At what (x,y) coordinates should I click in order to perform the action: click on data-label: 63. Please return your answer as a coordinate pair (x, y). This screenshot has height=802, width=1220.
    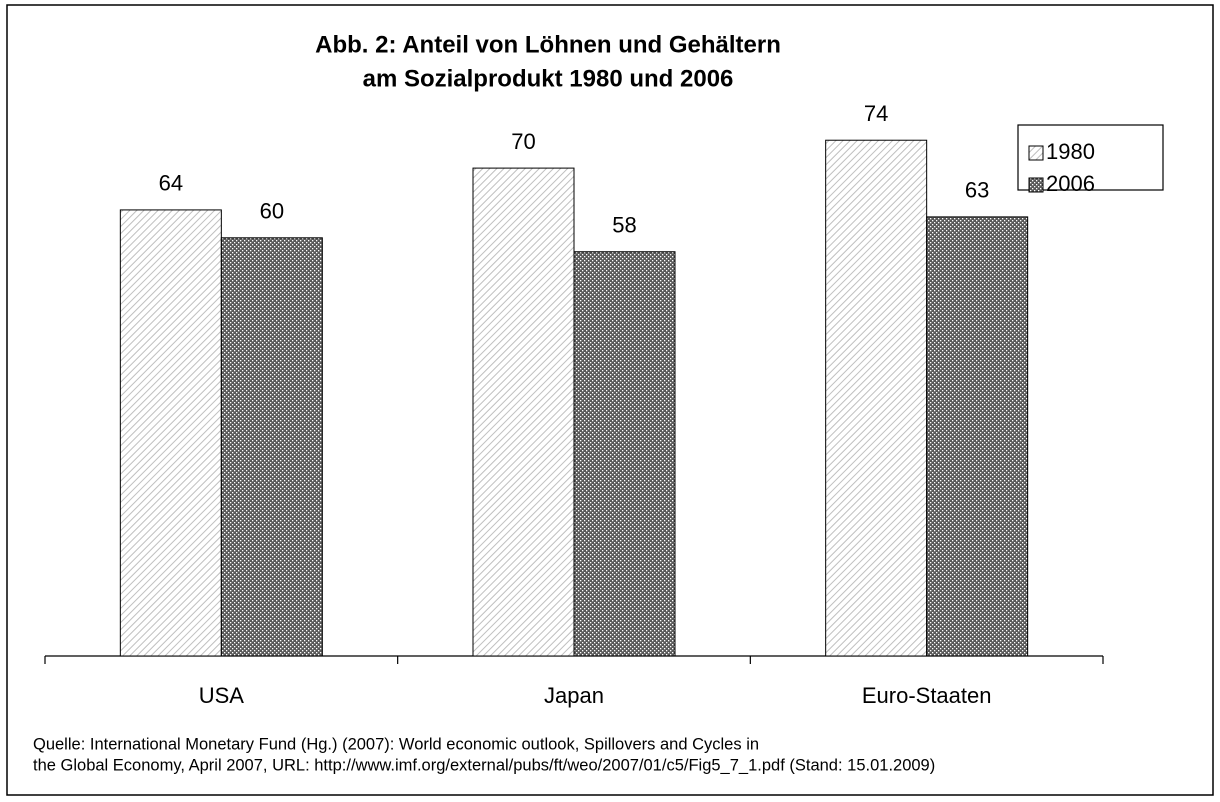
    Looking at the image, I should click on (977, 190).